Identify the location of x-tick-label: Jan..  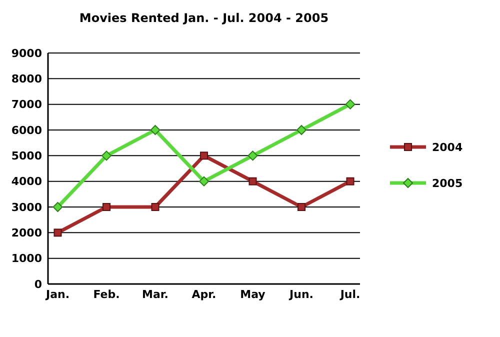
(57, 294).